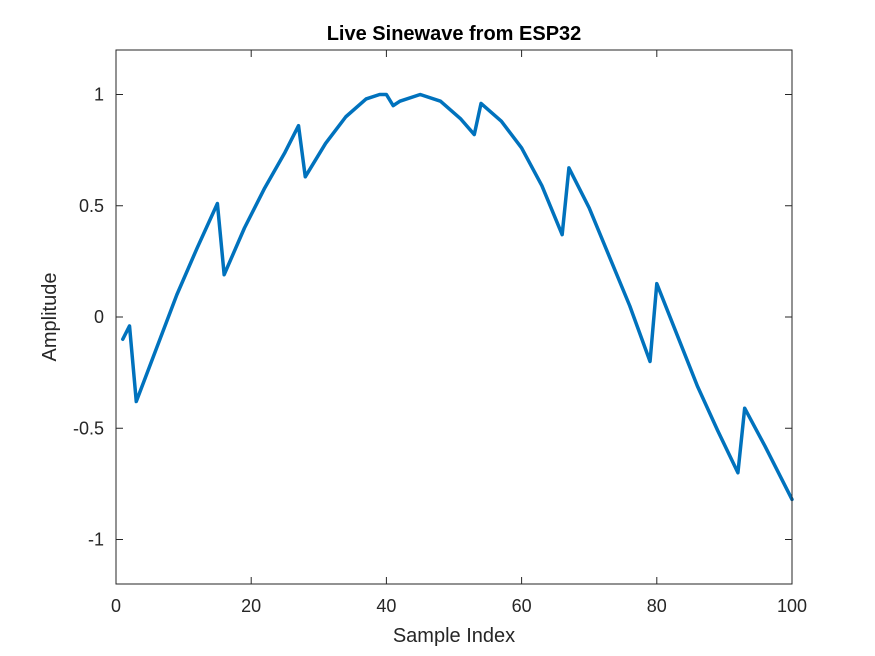 The width and height of the screenshot is (875, 656). Describe the element at coordinates (91, 206) in the screenshot. I see `y-tick-label: 0.5` at that location.